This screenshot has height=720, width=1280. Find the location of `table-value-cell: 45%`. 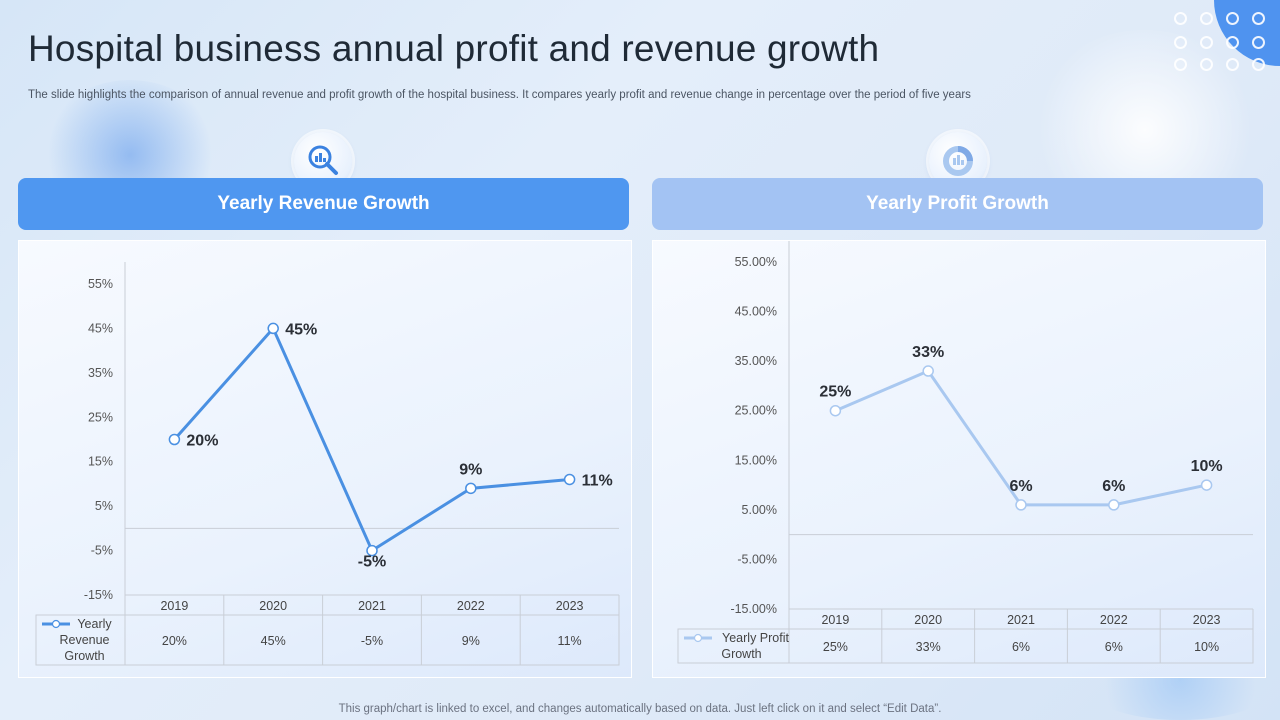

table-value-cell: 45% is located at coordinates (273, 641).